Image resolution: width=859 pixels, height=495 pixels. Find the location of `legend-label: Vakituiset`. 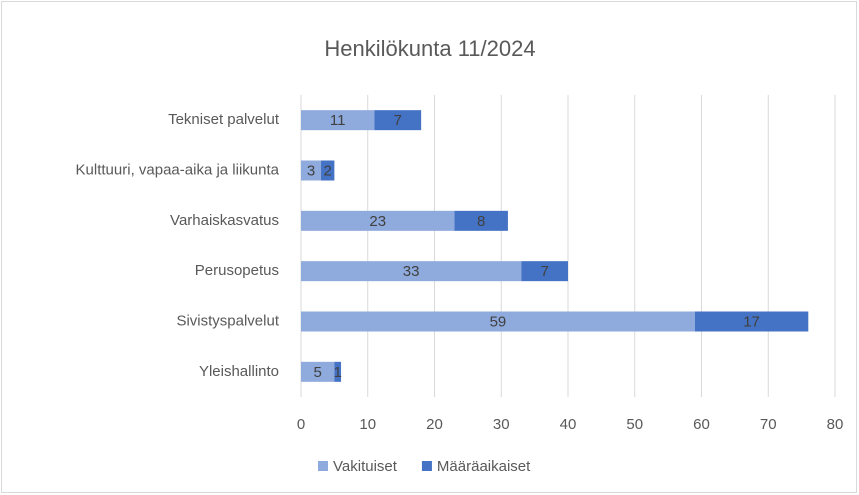

legend-label: Vakituiset is located at coordinates (365, 466).